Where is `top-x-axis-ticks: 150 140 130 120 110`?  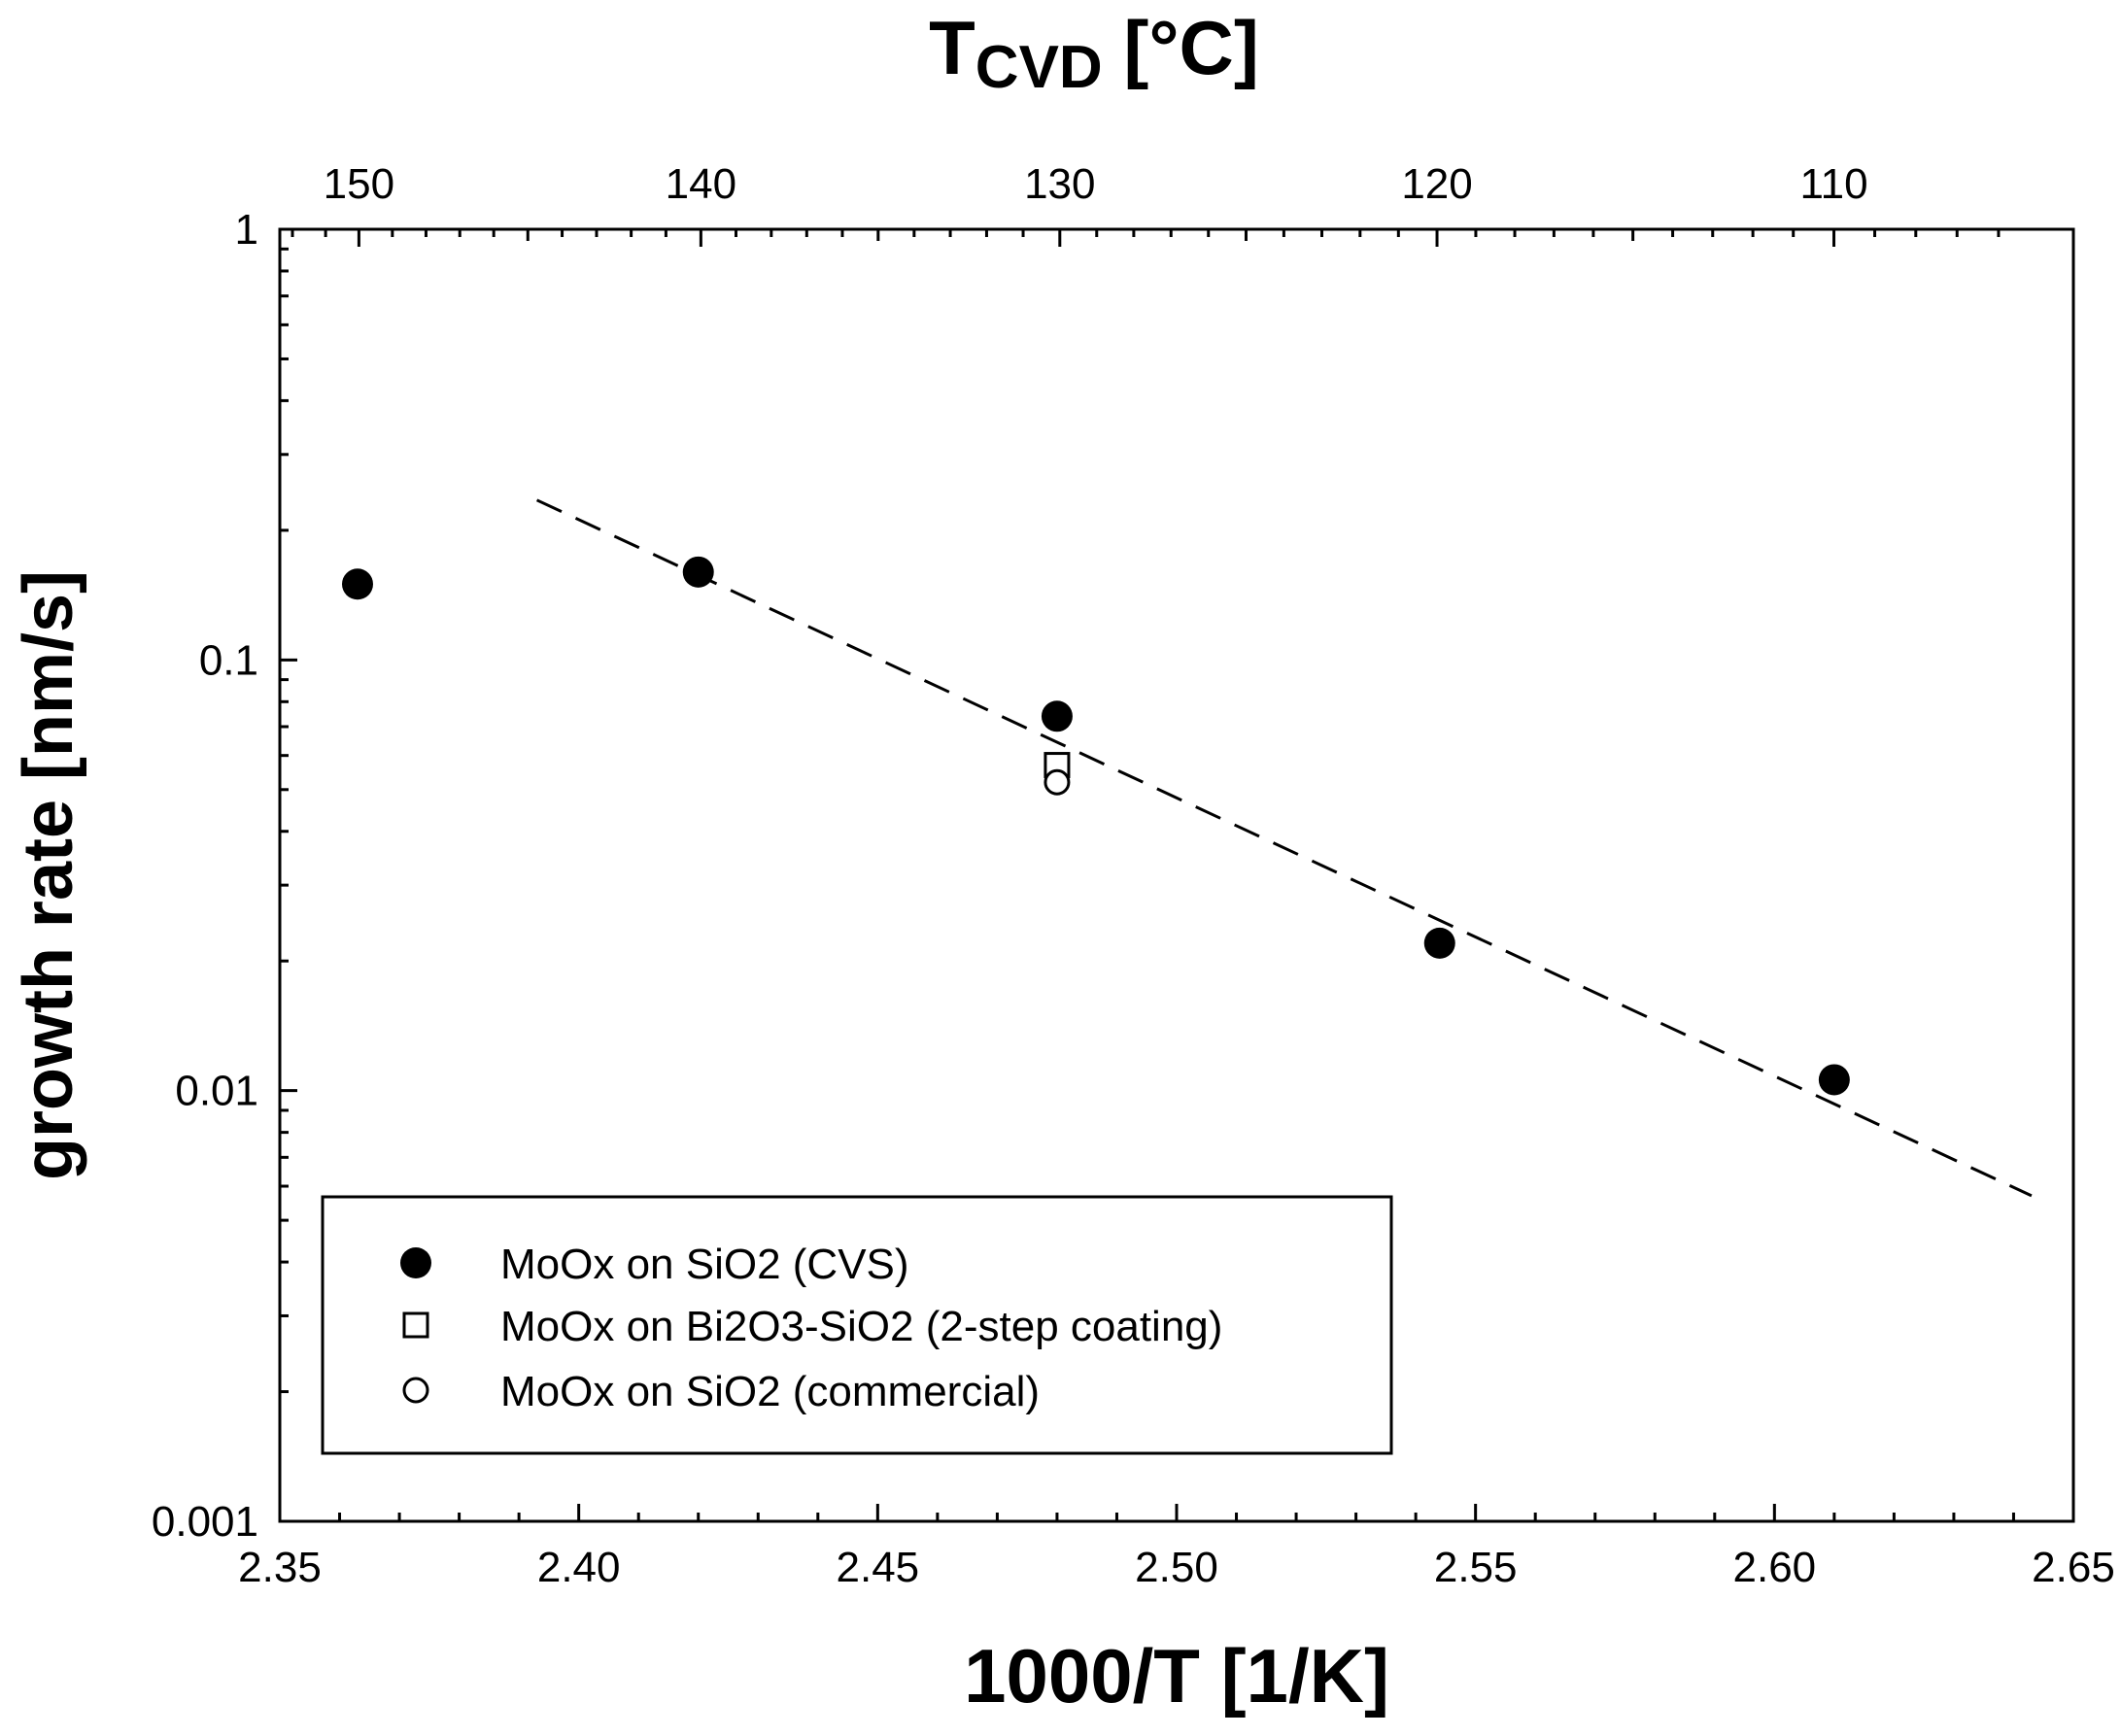
top-x-axis-ticks: 150 140 130 120 110 is located at coordinates (1146, 204).